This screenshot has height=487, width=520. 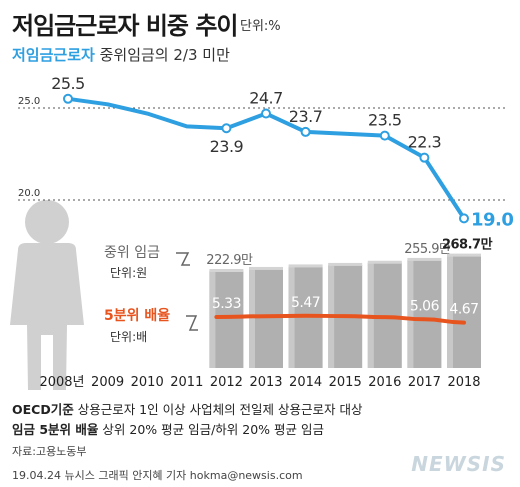 I want to click on person-figure-icon, so click(x=47, y=295).